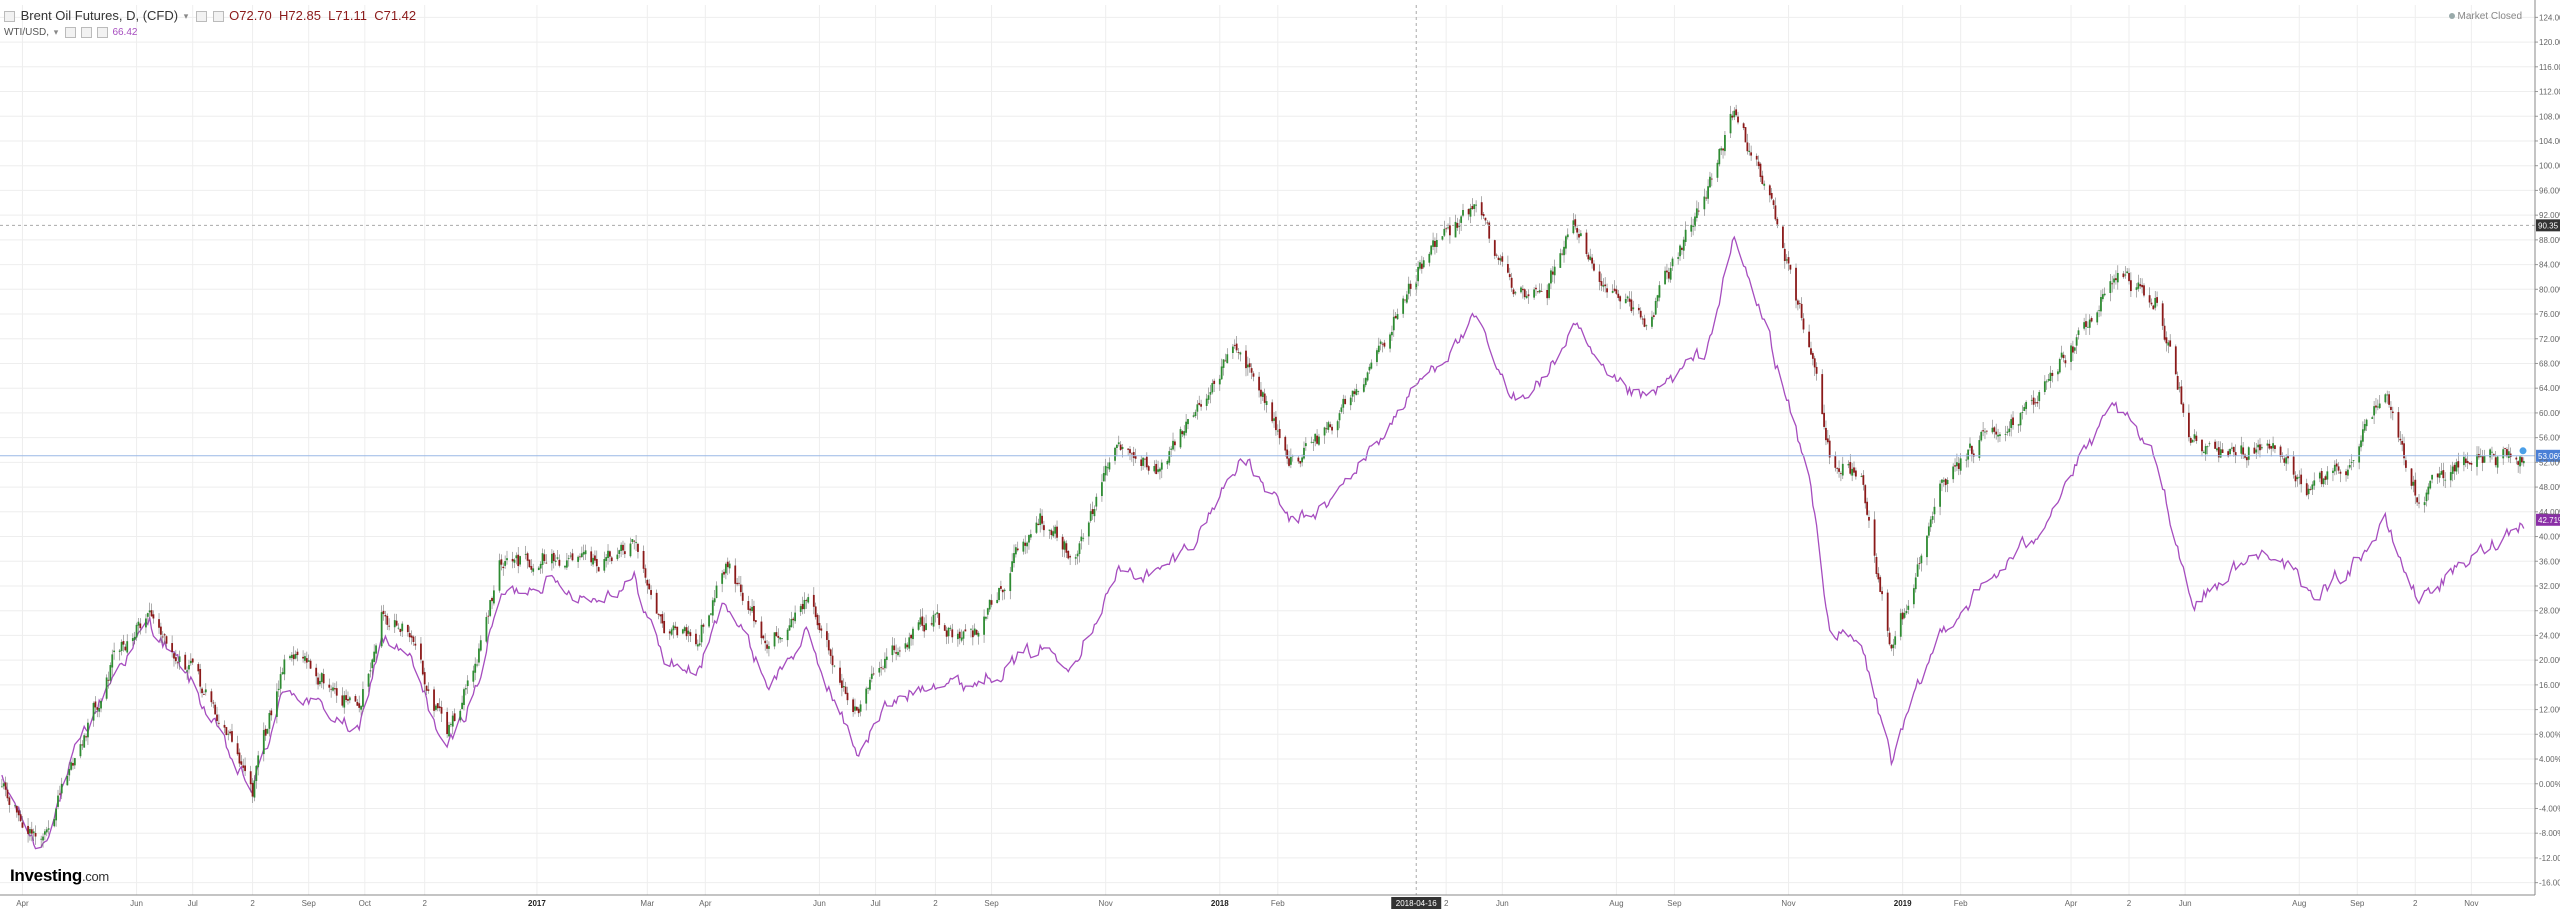  Describe the element at coordinates (193, 903) in the screenshot. I see `x-tick-label: Jul` at that location.